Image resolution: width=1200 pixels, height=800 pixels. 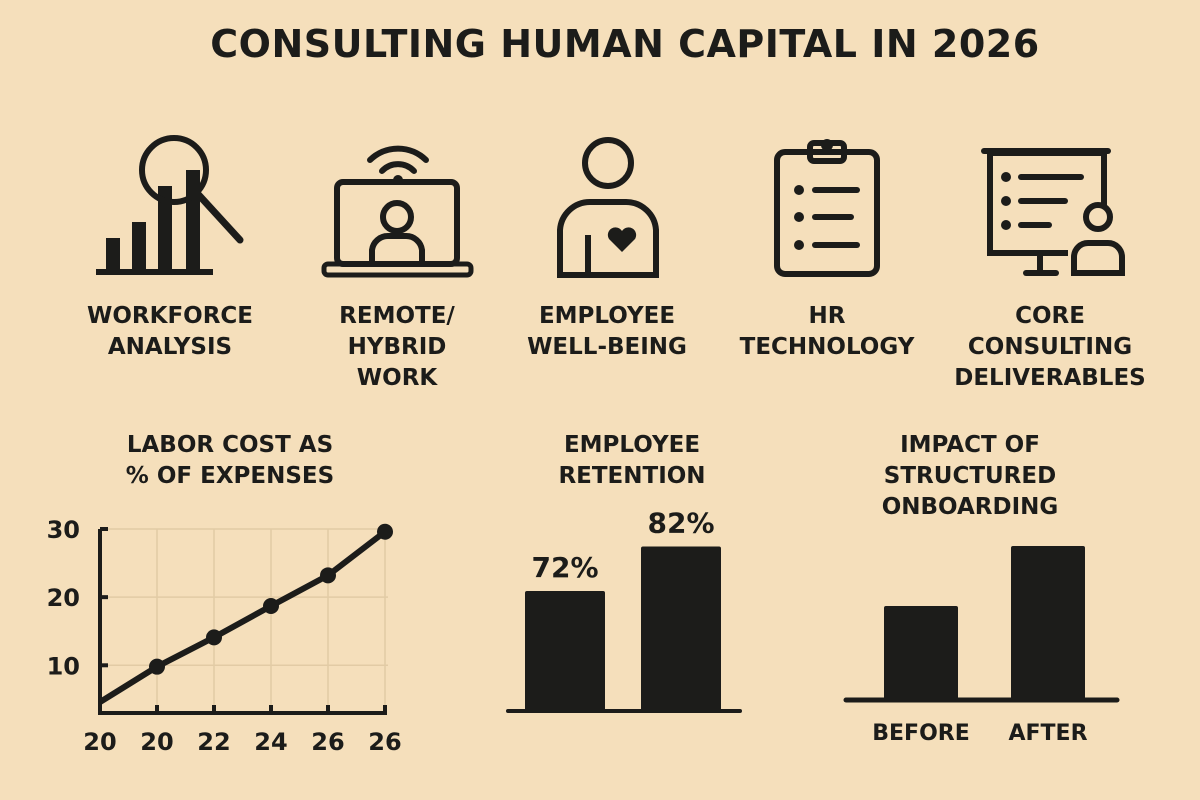 I want to click on topic-label-employee-well-being: EMPLOYEE WELL-BEING, so click(x=607, y=331).